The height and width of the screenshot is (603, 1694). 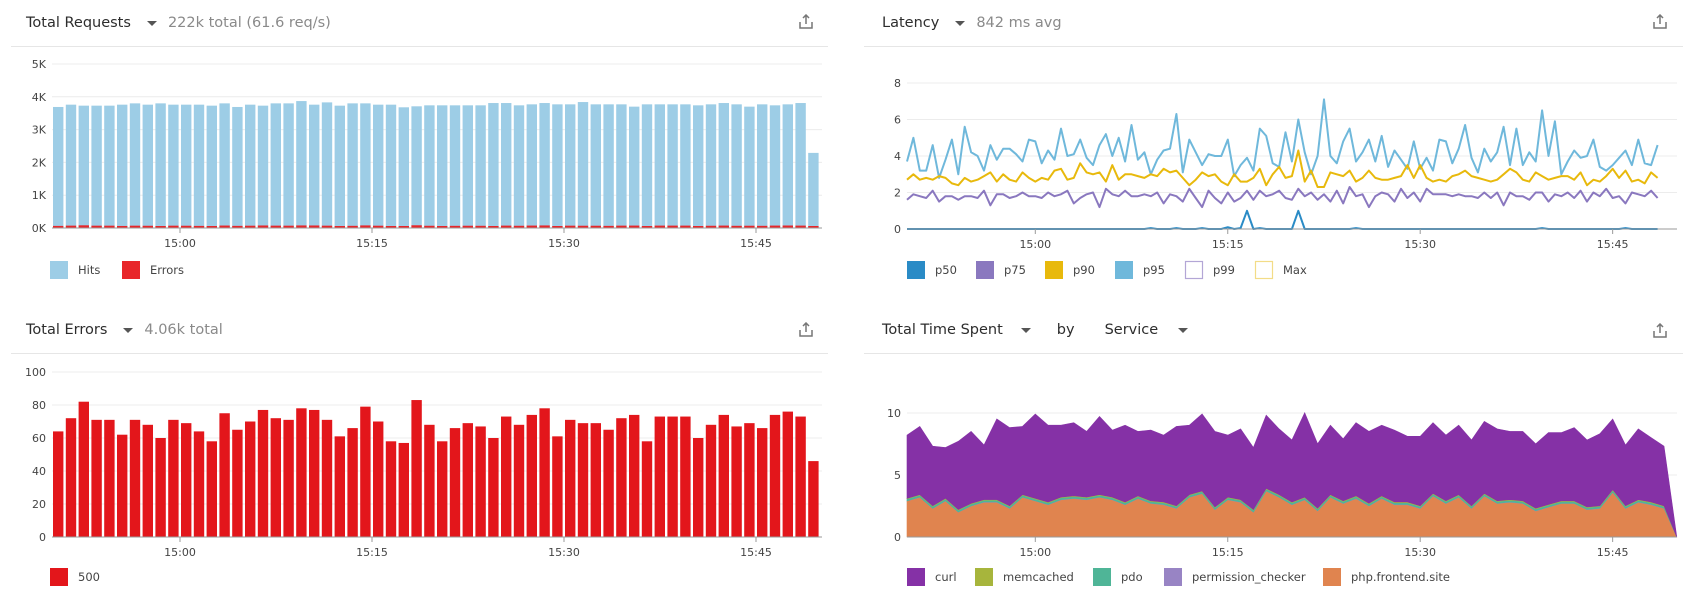 What do you see at coordinates (1131, 330) in the screenshot?
I see `group-by-select: Service` at bounding box center [1131, 330].